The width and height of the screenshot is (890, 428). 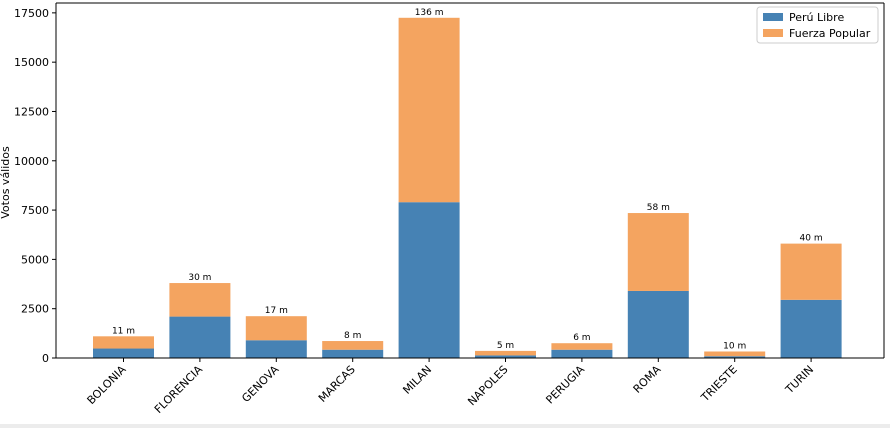 What do you see at coordinates (830, 33) in the screenshot?
I see `legend-label-1: Fuerza Popular` at bounding box center [830, 33].